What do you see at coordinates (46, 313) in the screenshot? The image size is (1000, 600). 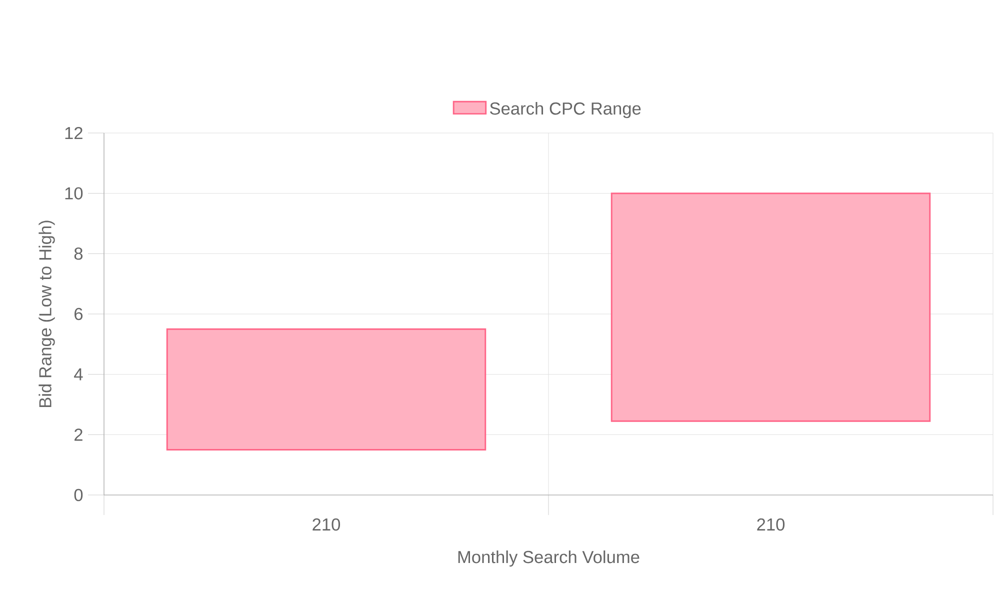 I see `y-axis-title: Bid Range (Low to High)` at bounding box center [46, 313].